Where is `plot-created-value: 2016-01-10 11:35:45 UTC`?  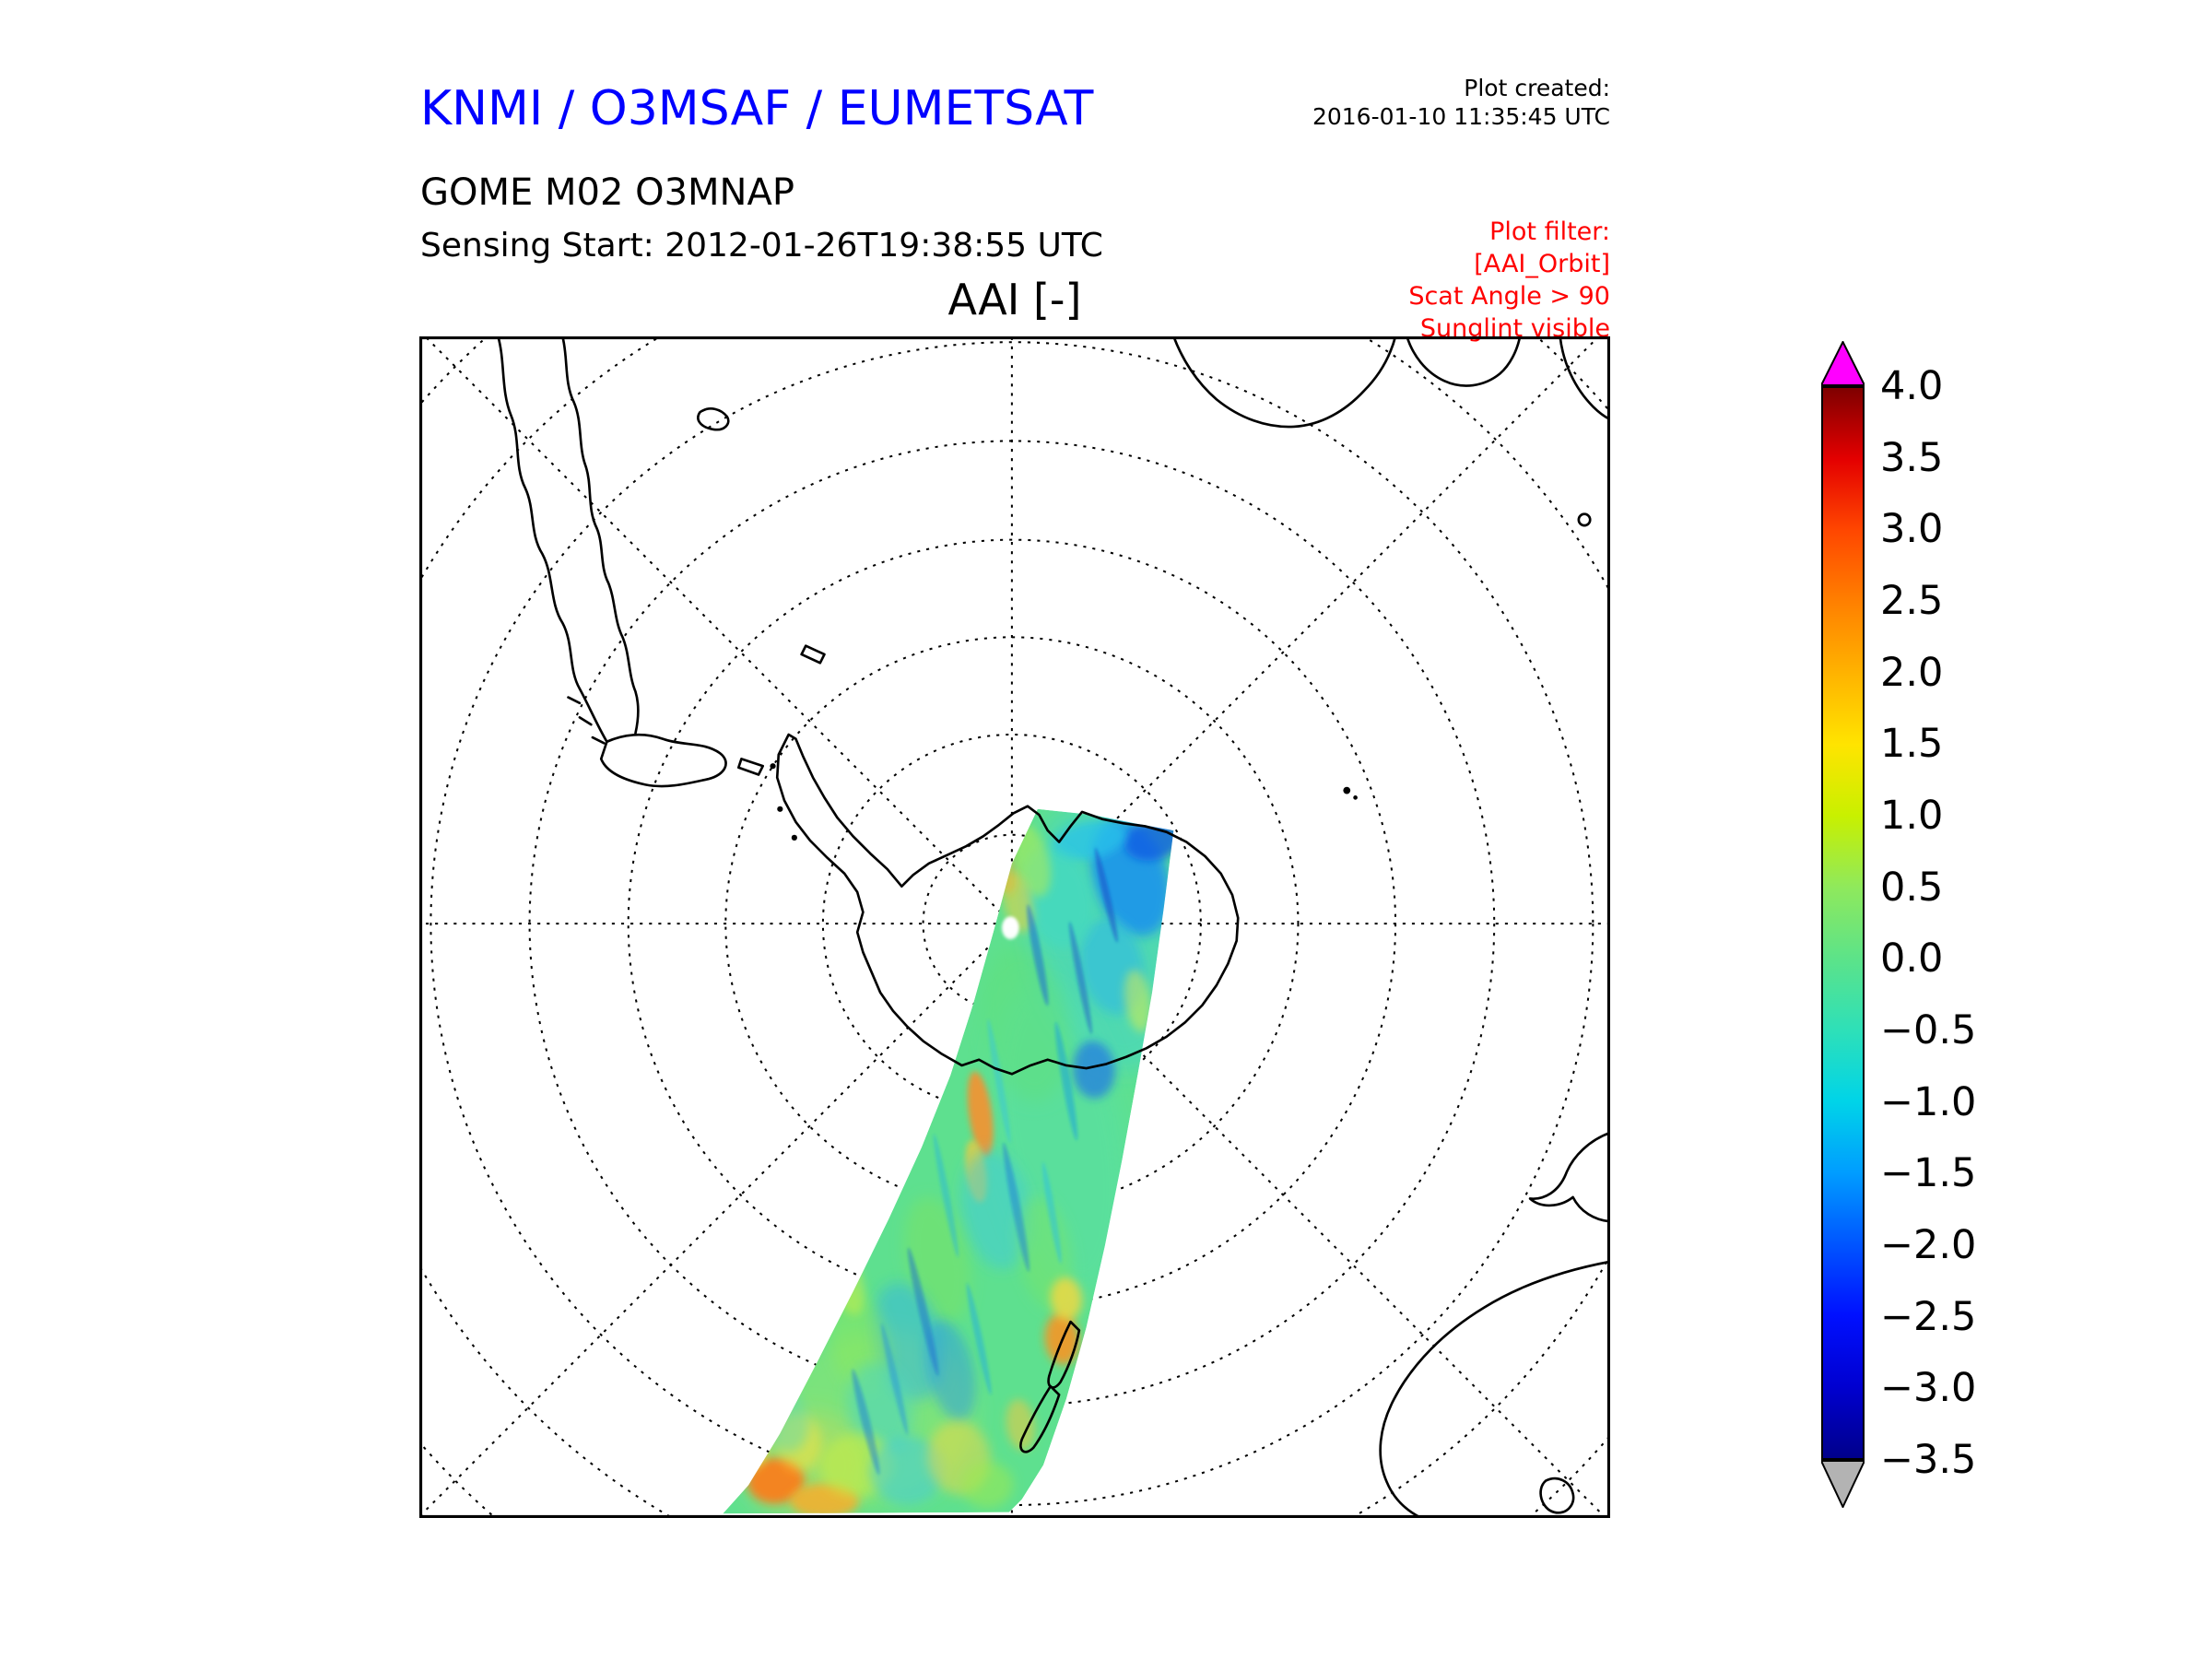
plot-created-value: 2016-01-10 11:35:45 UTC is located at coordinates (1461, 116).